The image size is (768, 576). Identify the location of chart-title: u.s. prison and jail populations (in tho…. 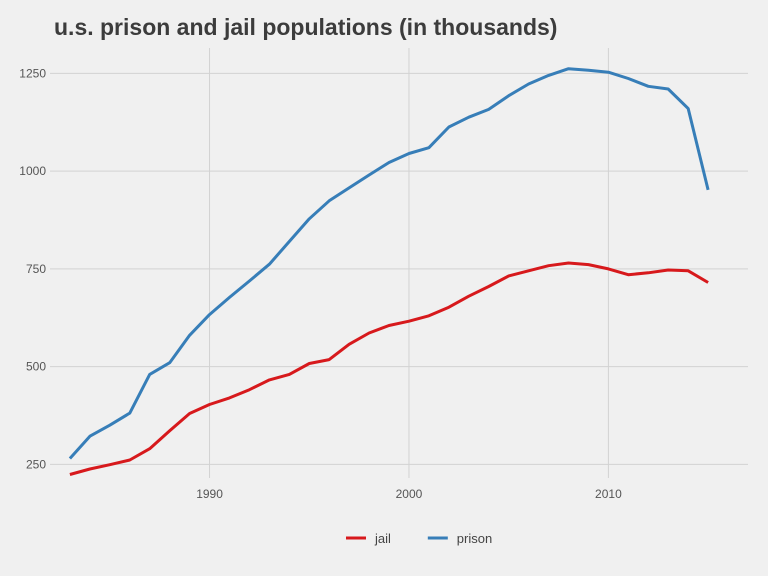
(306, 27).